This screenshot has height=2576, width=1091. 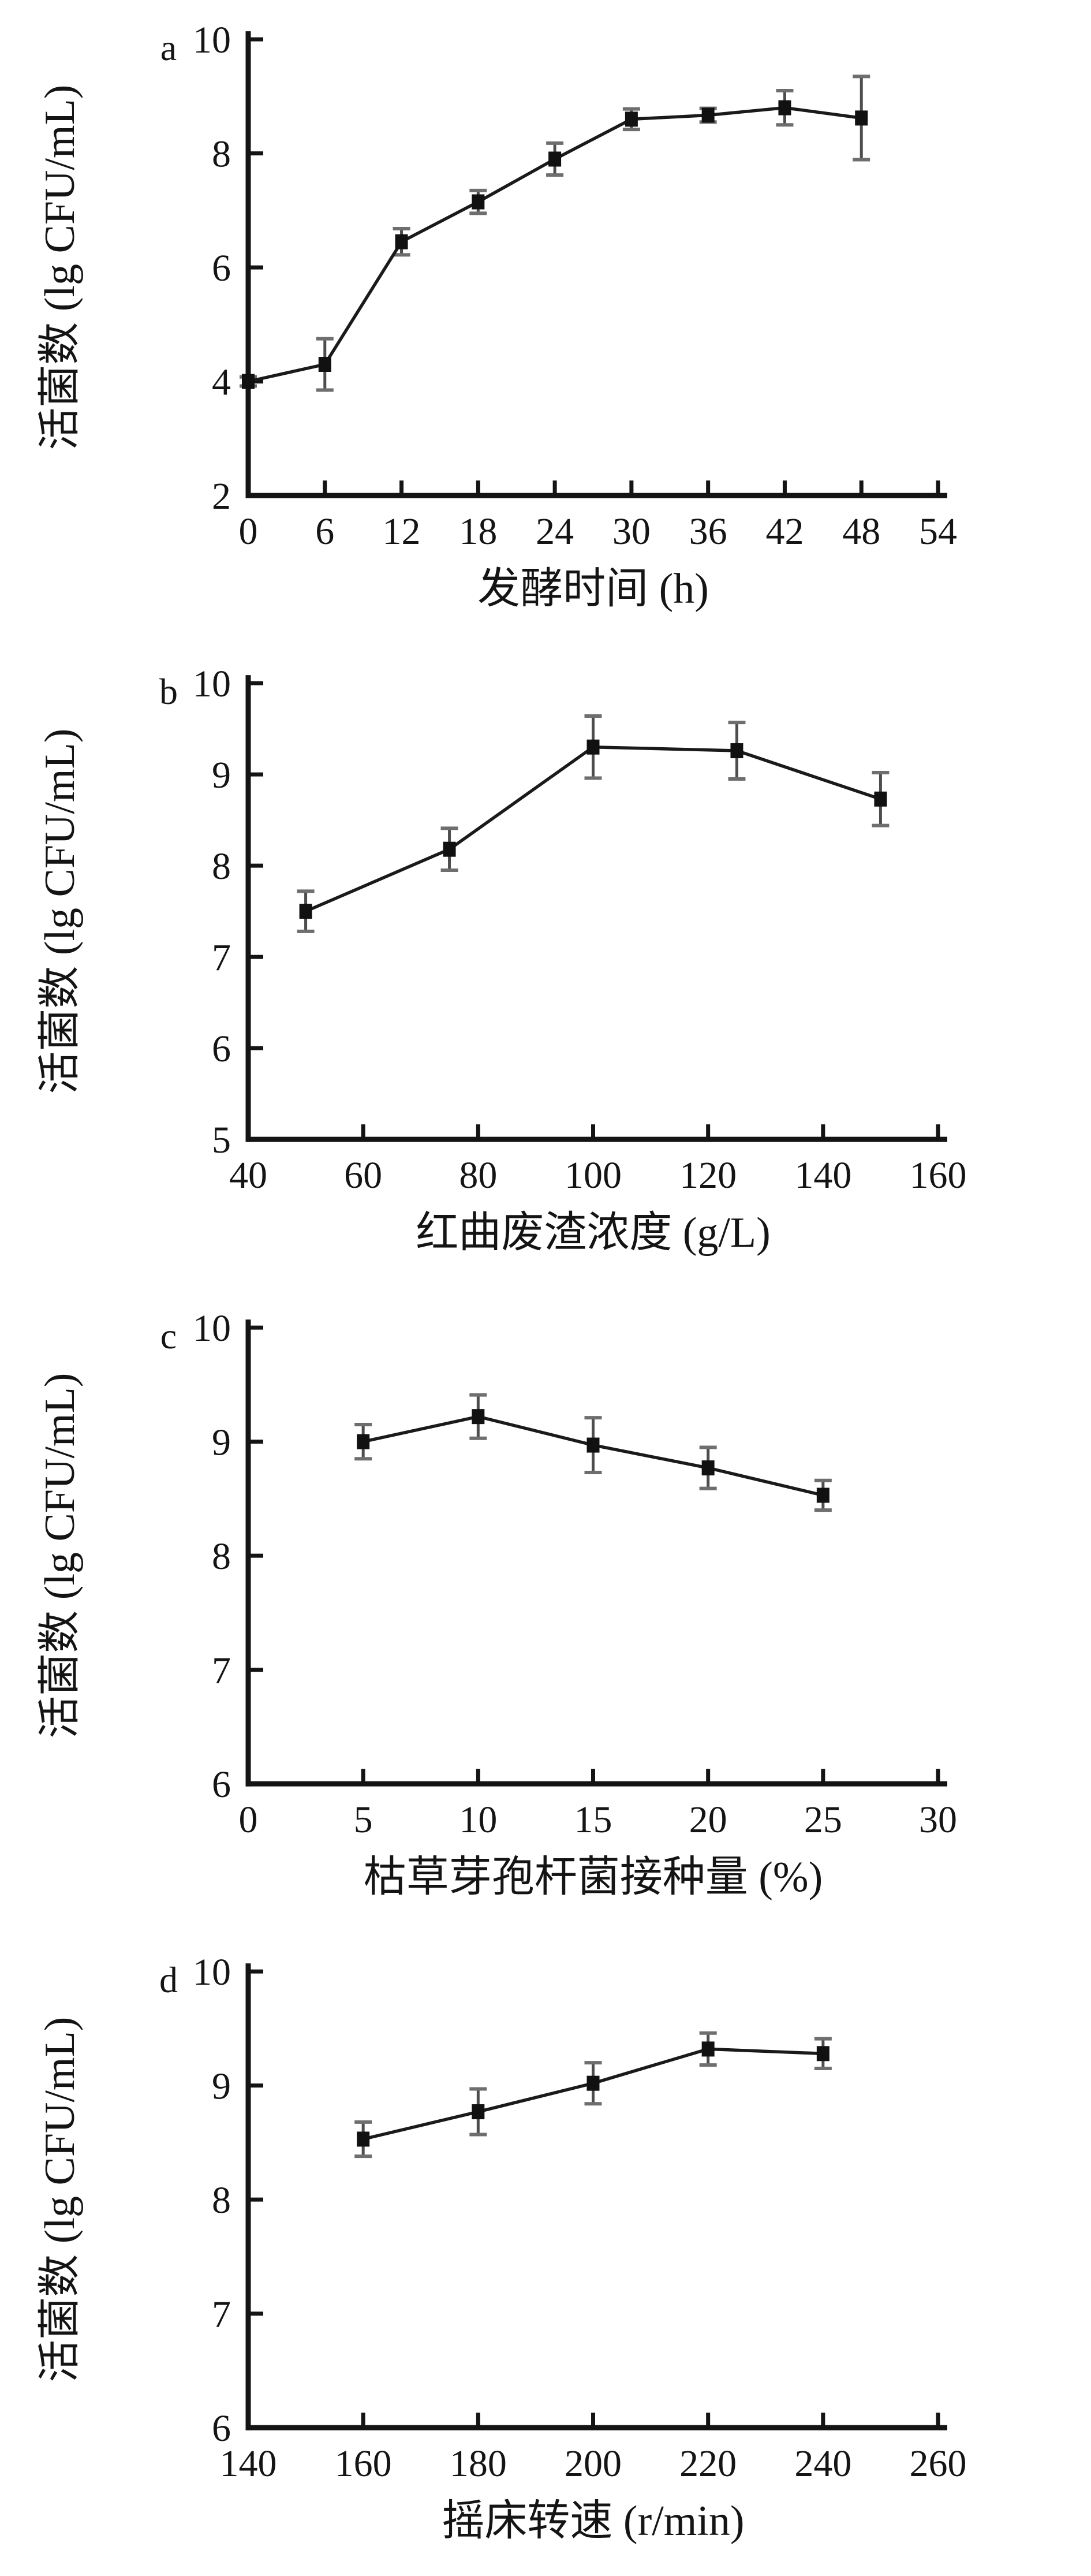 I want to click on x-tick-label: 42, so click(x=785, y=531).